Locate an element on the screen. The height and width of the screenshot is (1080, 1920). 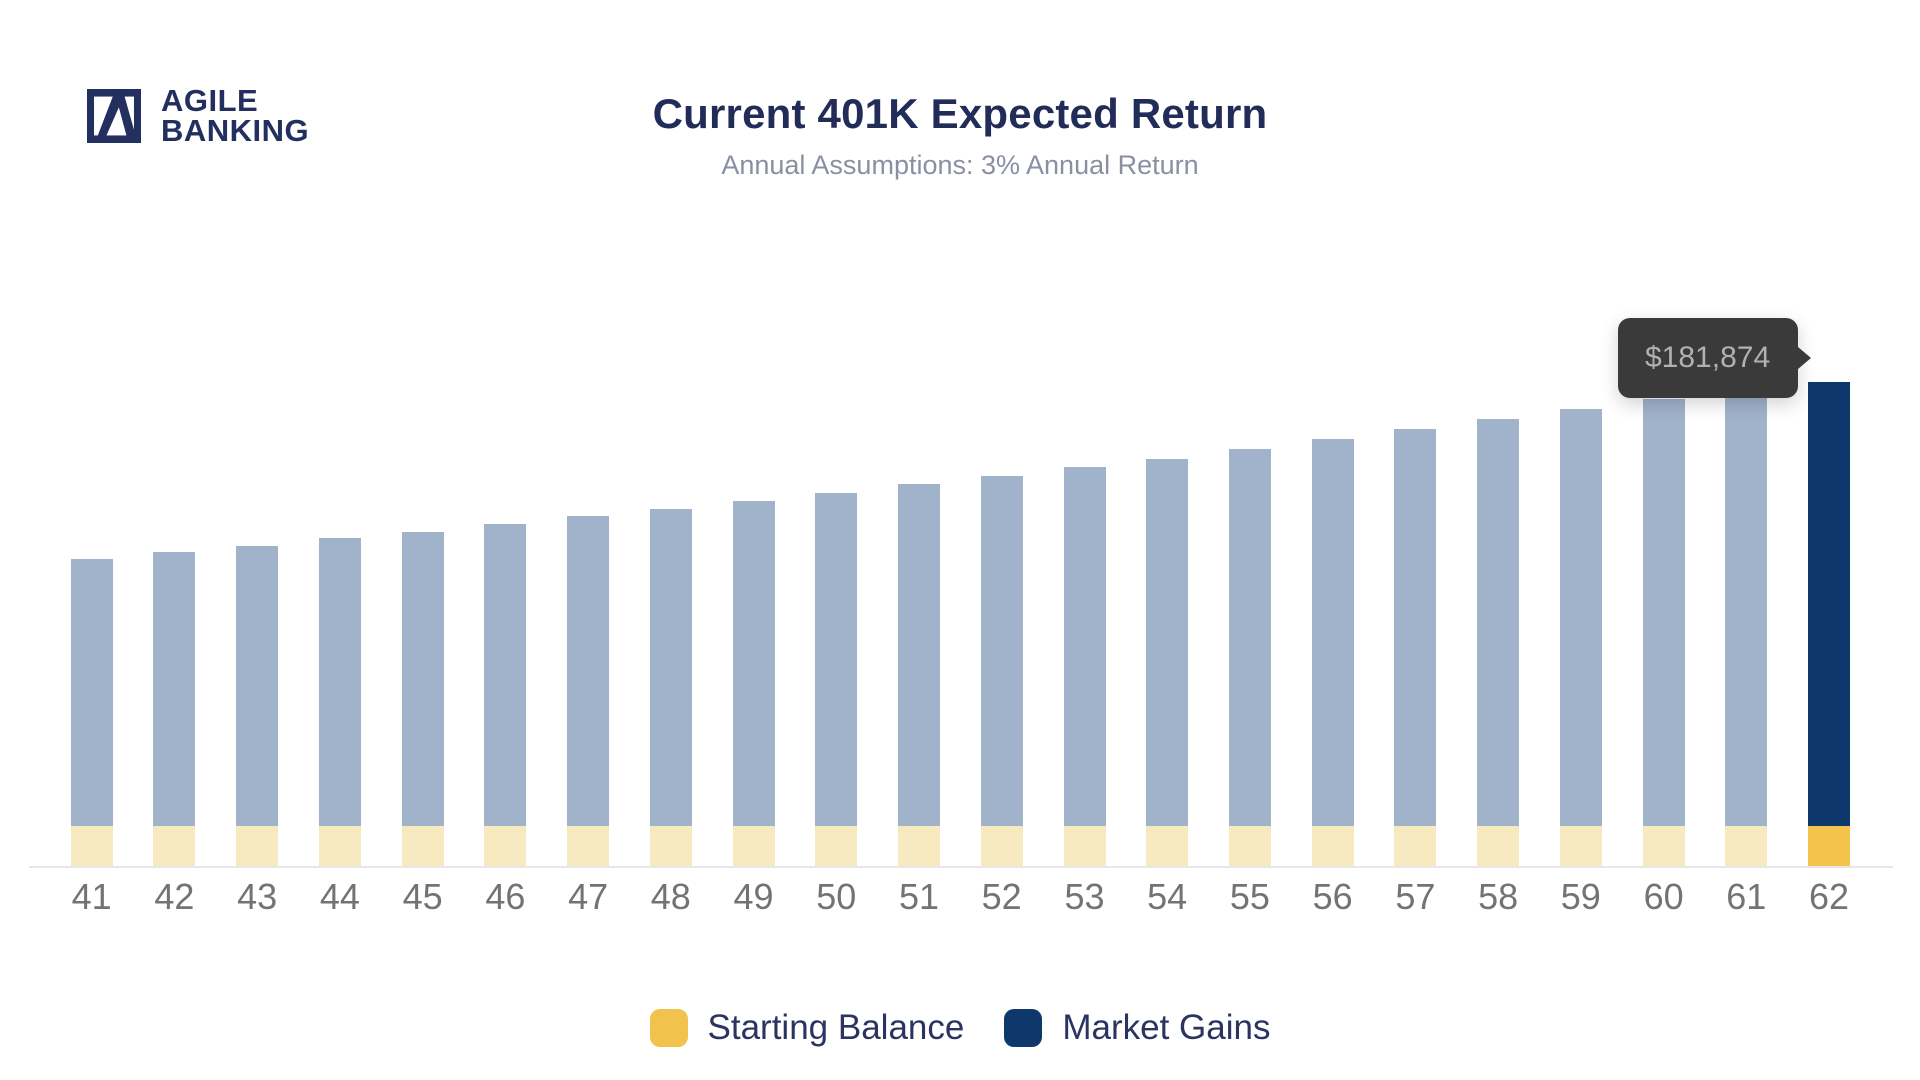
legend-item-starting-balance: Starting Balance is located at coordinates (807, 1028).